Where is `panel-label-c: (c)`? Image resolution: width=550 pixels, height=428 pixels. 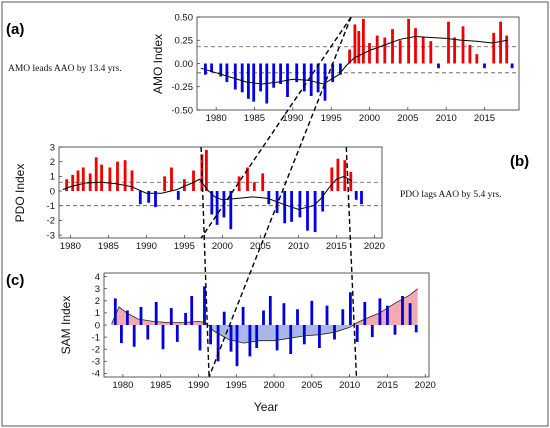 panel-label-c: (c) is located at coordinates (15, 280).